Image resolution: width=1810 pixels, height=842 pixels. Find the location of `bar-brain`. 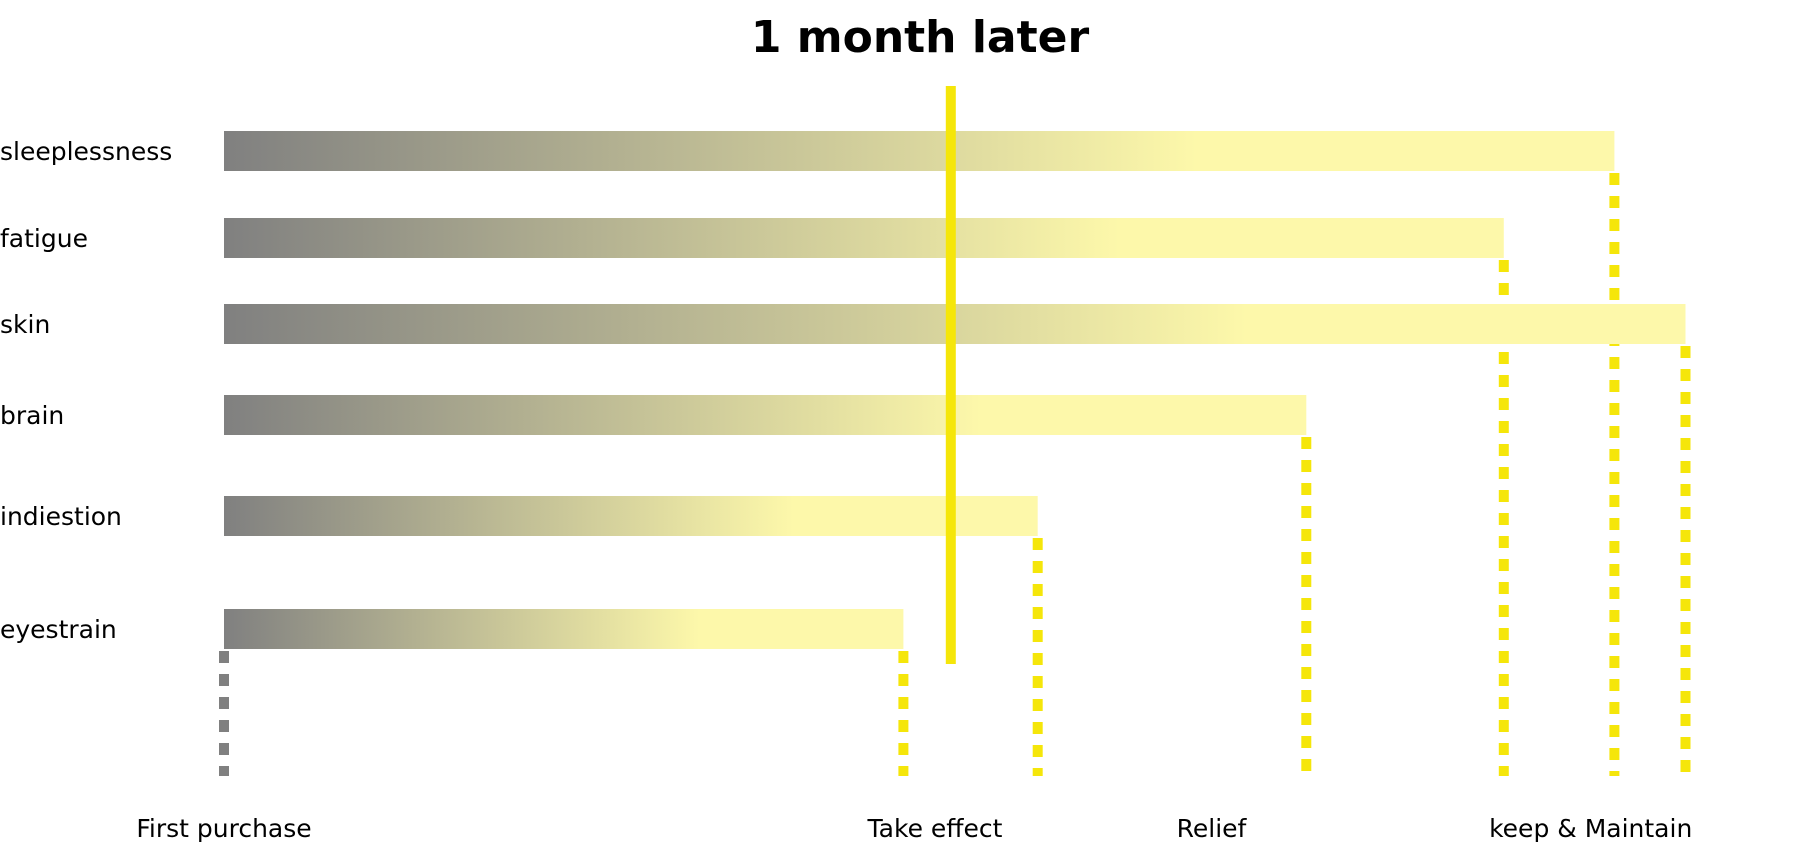

bar-brain is located at coordinates (765, 415).